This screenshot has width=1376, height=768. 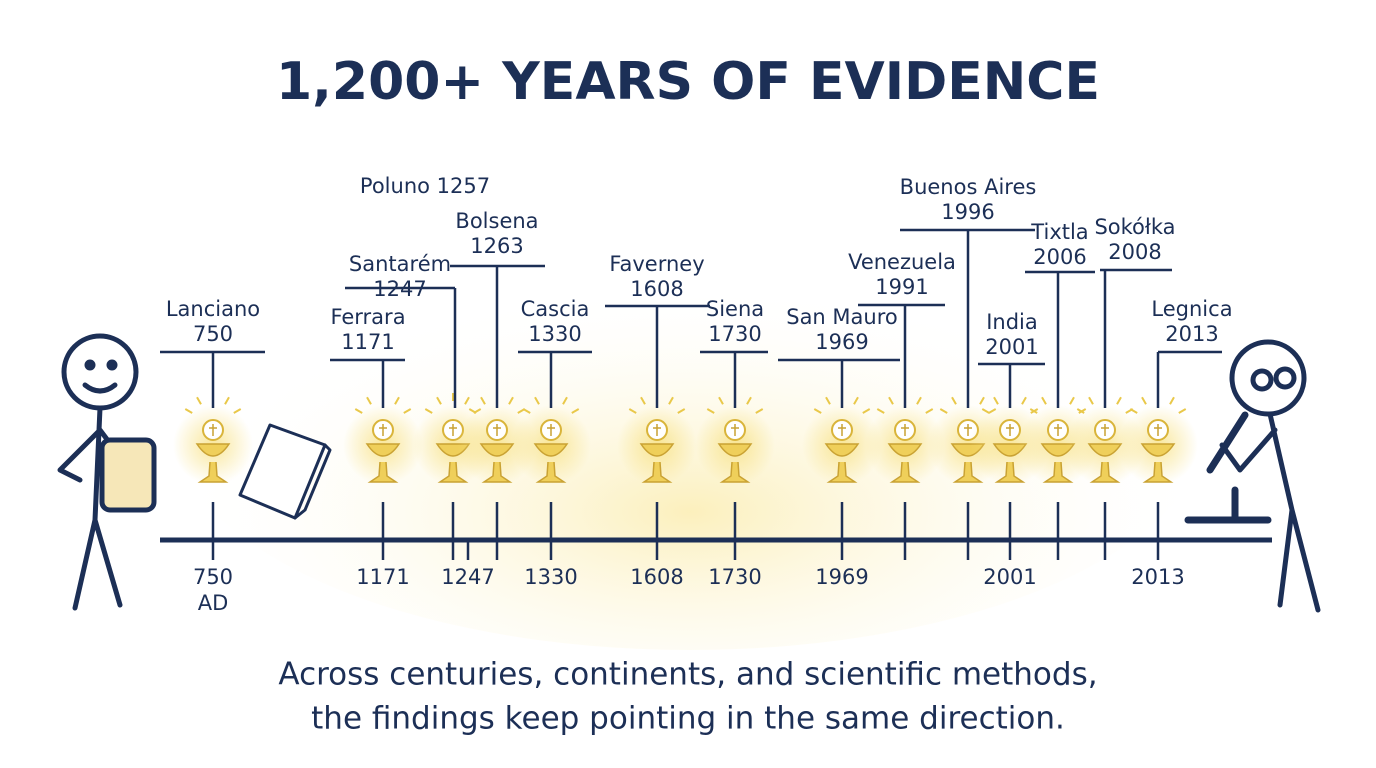 What do you see at coordinates (1011, 347) in the screenshot?
I see `event-year: 2001` at bounding box center [1011, 347].